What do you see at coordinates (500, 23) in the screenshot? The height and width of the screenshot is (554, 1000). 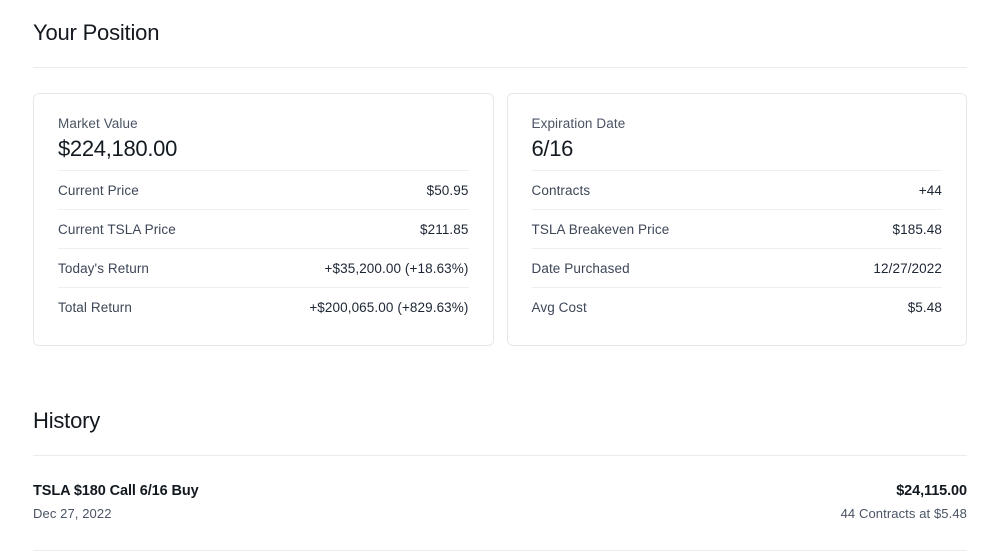 I see `position-section-header: Your Position` at bounding box center [500, 23].